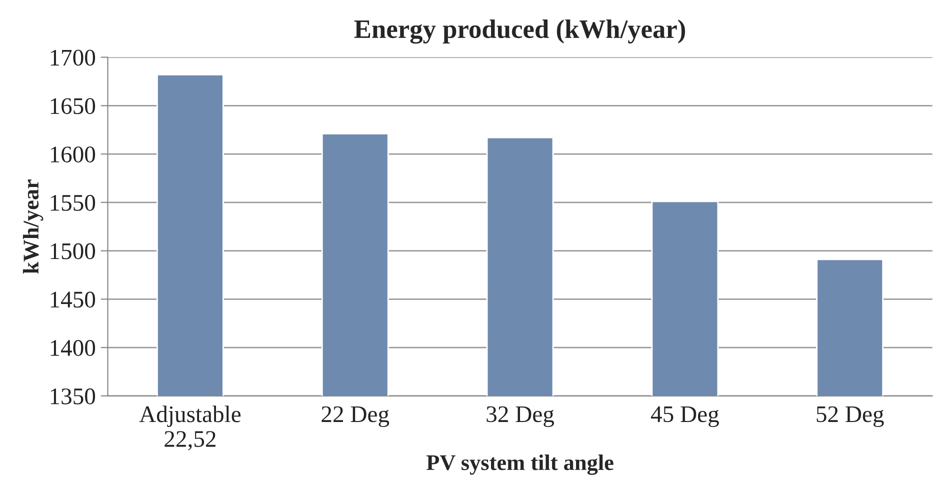 The image size is (937, 498). What do you see at coordinates (73, 348) in the screenshot?
I see `y-tick-label: 1400` at bounding box center [73, 348].